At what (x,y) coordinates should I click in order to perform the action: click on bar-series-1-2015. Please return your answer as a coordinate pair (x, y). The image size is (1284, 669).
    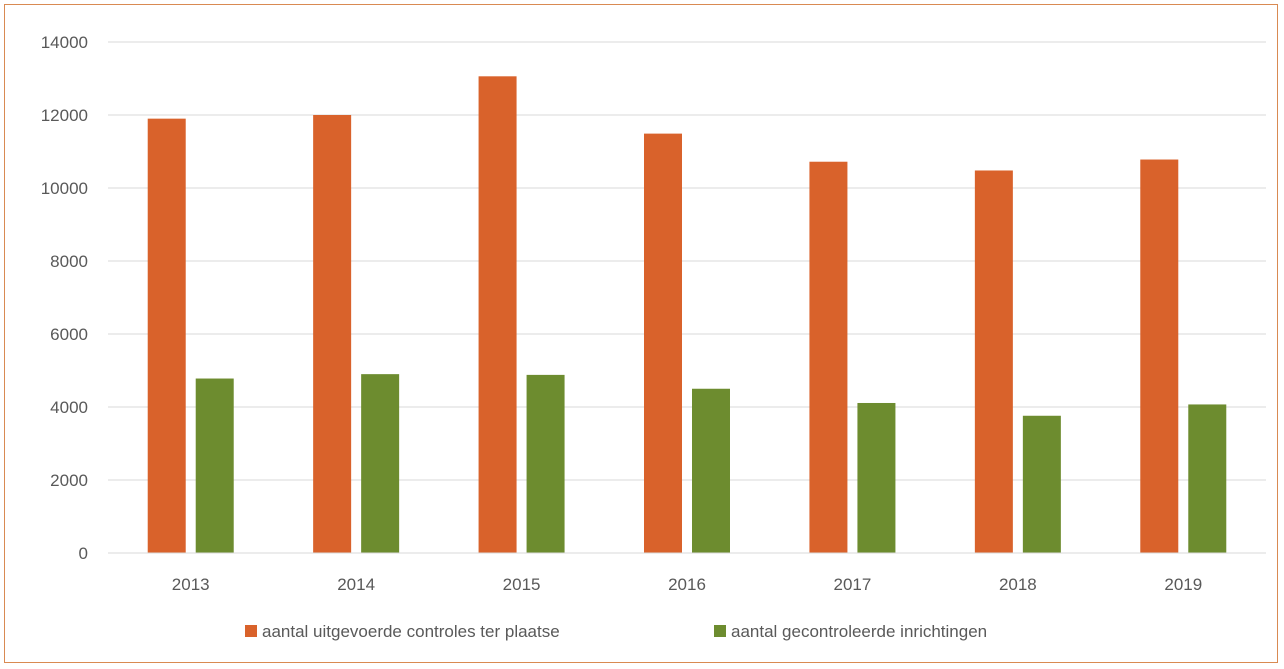
    Looking at the image, I should click on (545, 463).